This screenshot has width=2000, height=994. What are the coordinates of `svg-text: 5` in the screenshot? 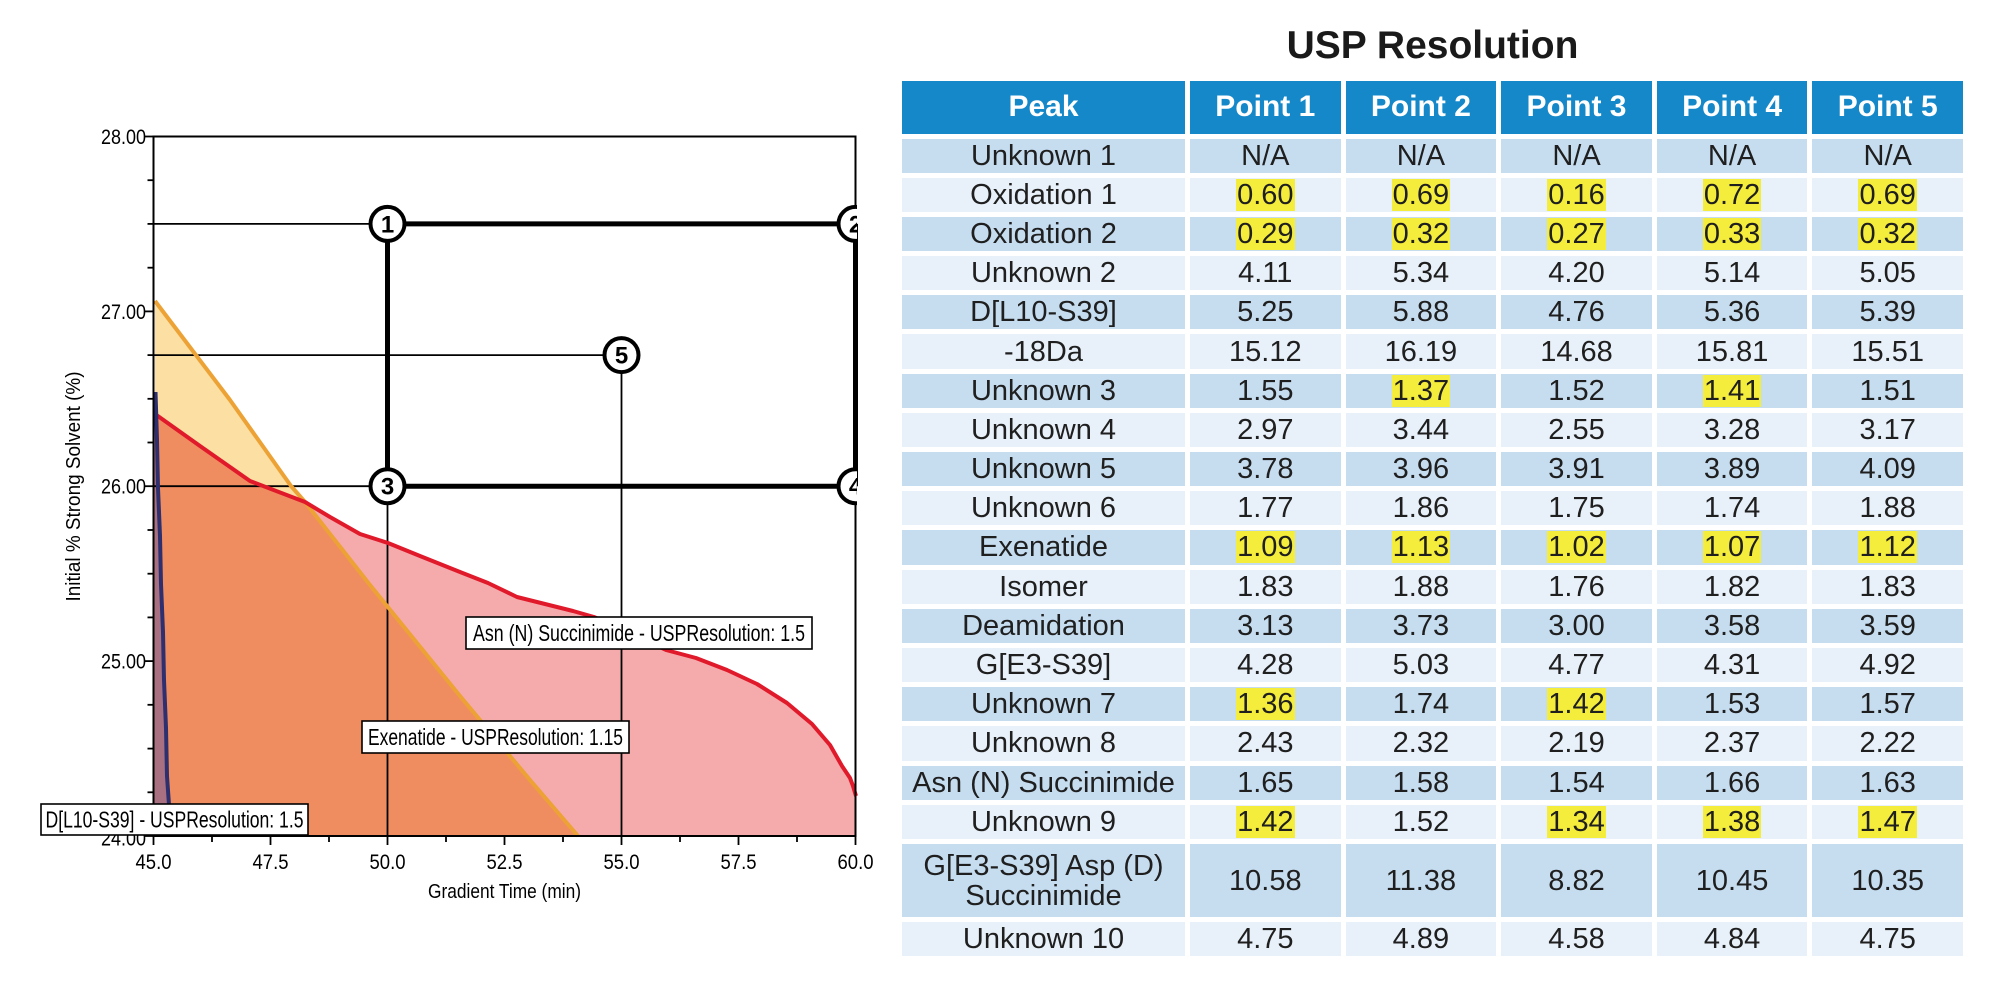 It's located at (621, 356).